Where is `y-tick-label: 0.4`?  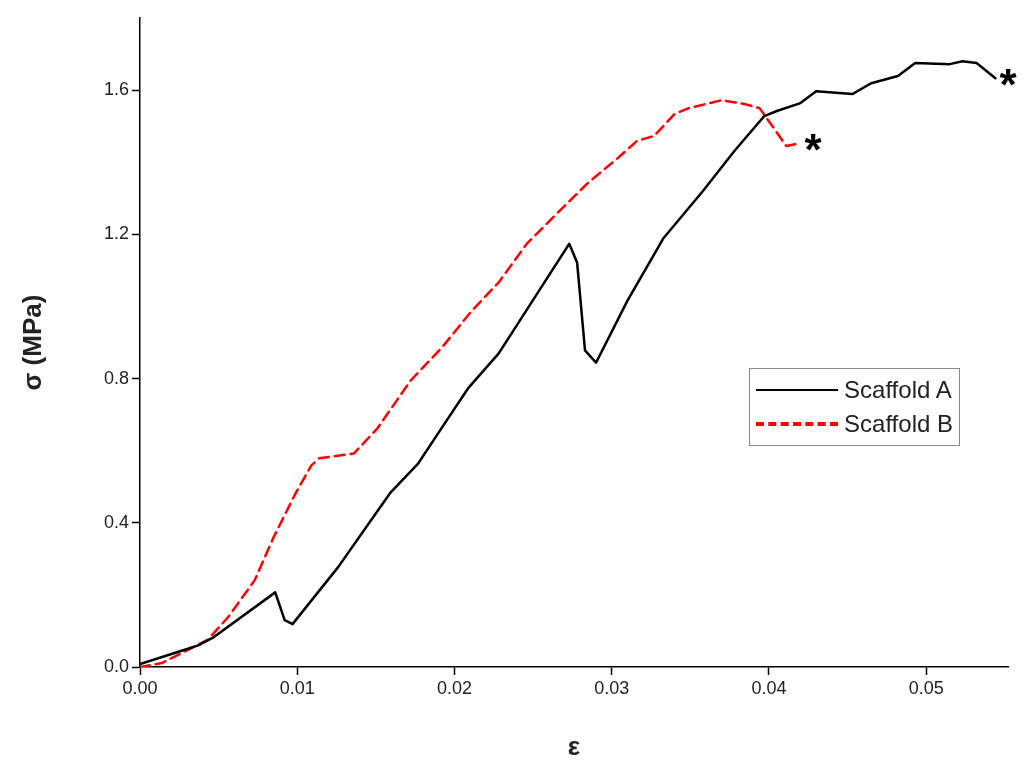 y-tick-label: 0.4 is located at coordinates (116, 521).